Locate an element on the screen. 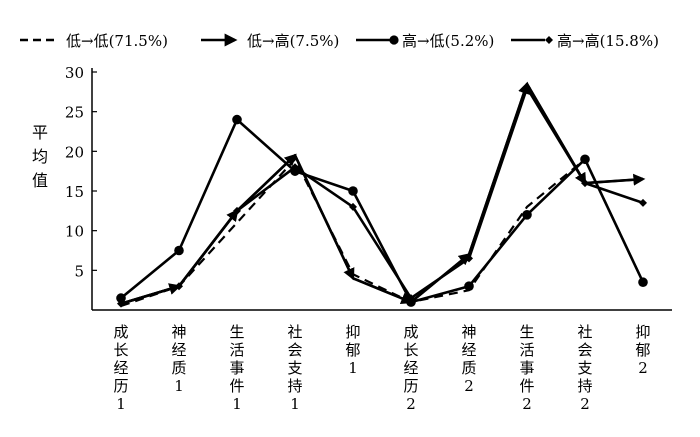  y-tick-label: 10 is located at coordinates (74, 232).